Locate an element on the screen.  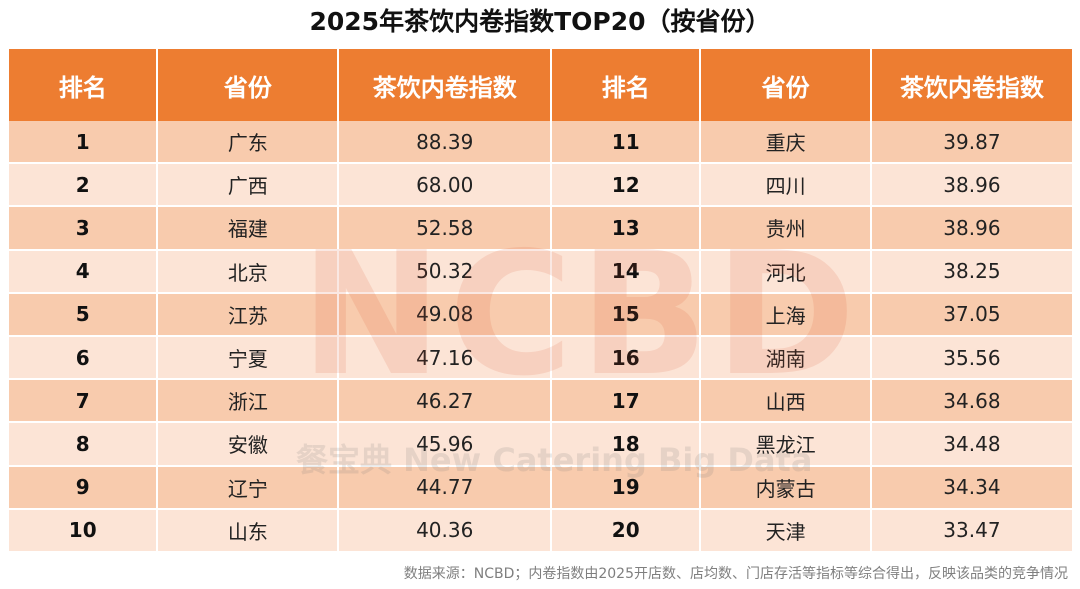
rank-cell-left: 6 is located at coordinates (84, 358).